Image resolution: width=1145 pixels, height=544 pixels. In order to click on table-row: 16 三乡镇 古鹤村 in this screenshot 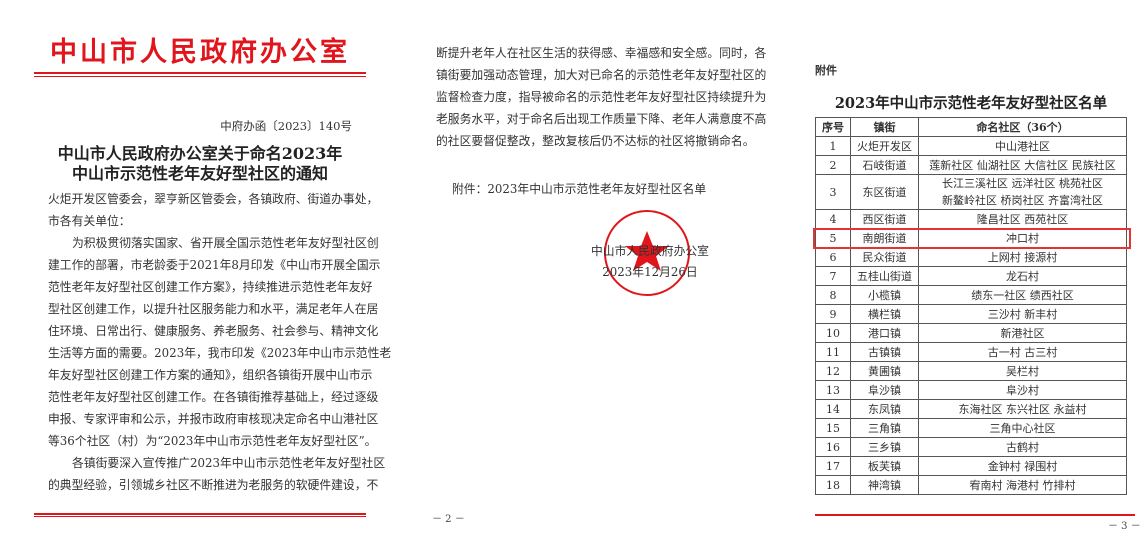, I will do `click(971, 447)`.